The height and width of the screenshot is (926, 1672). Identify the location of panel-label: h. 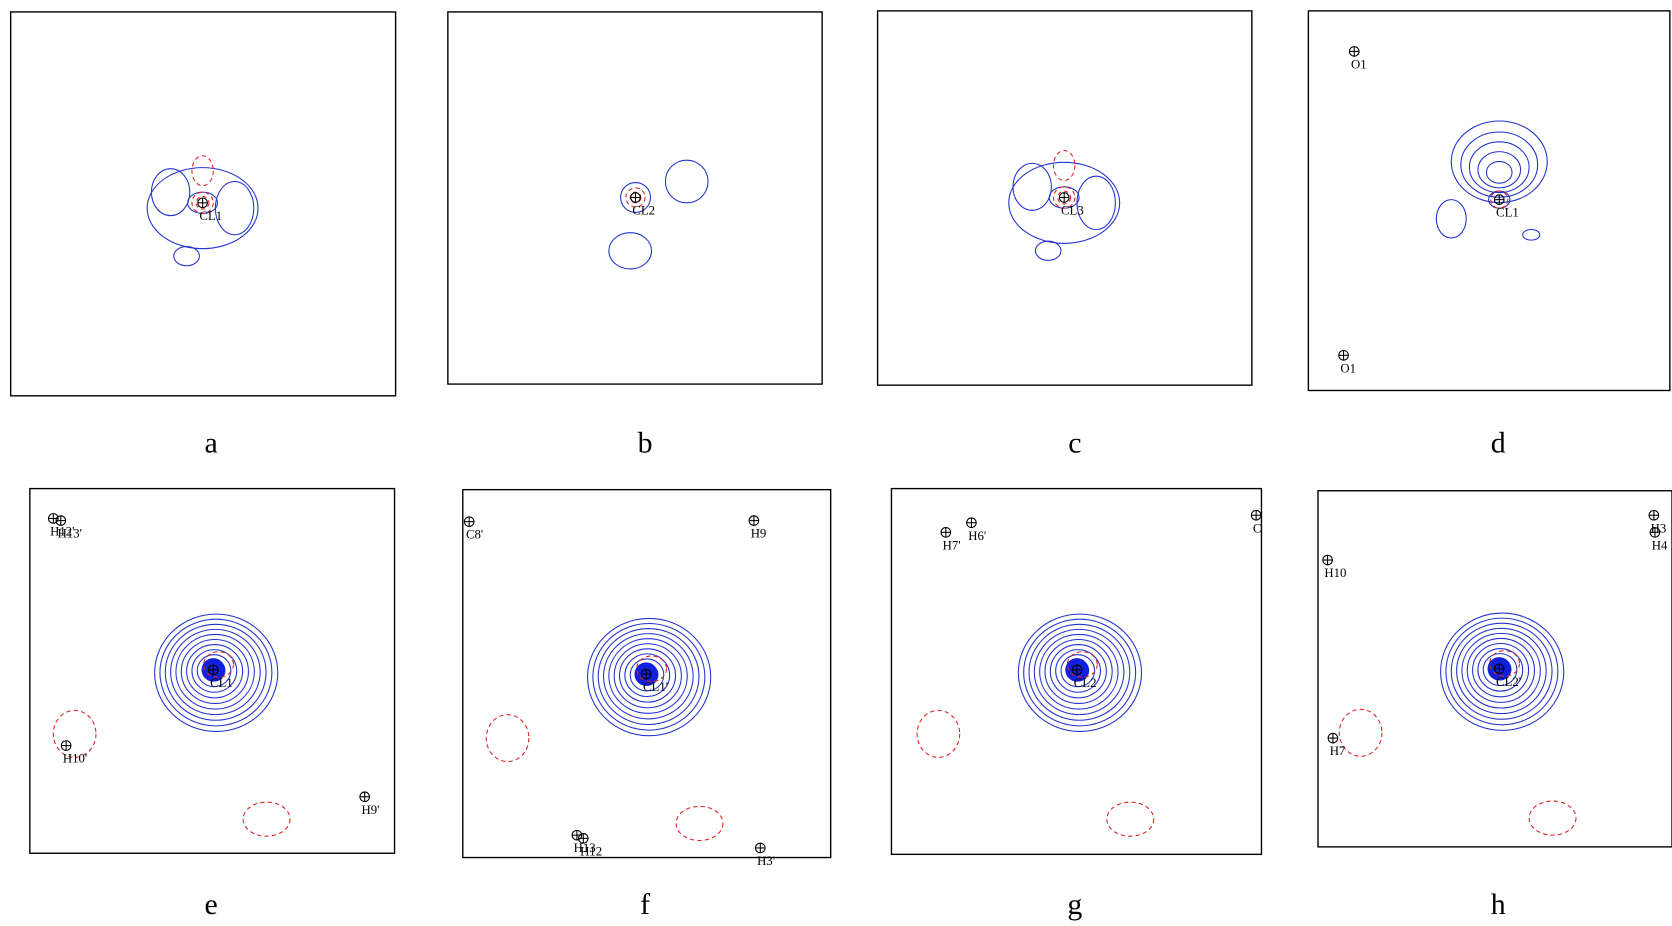
(1498, 904).